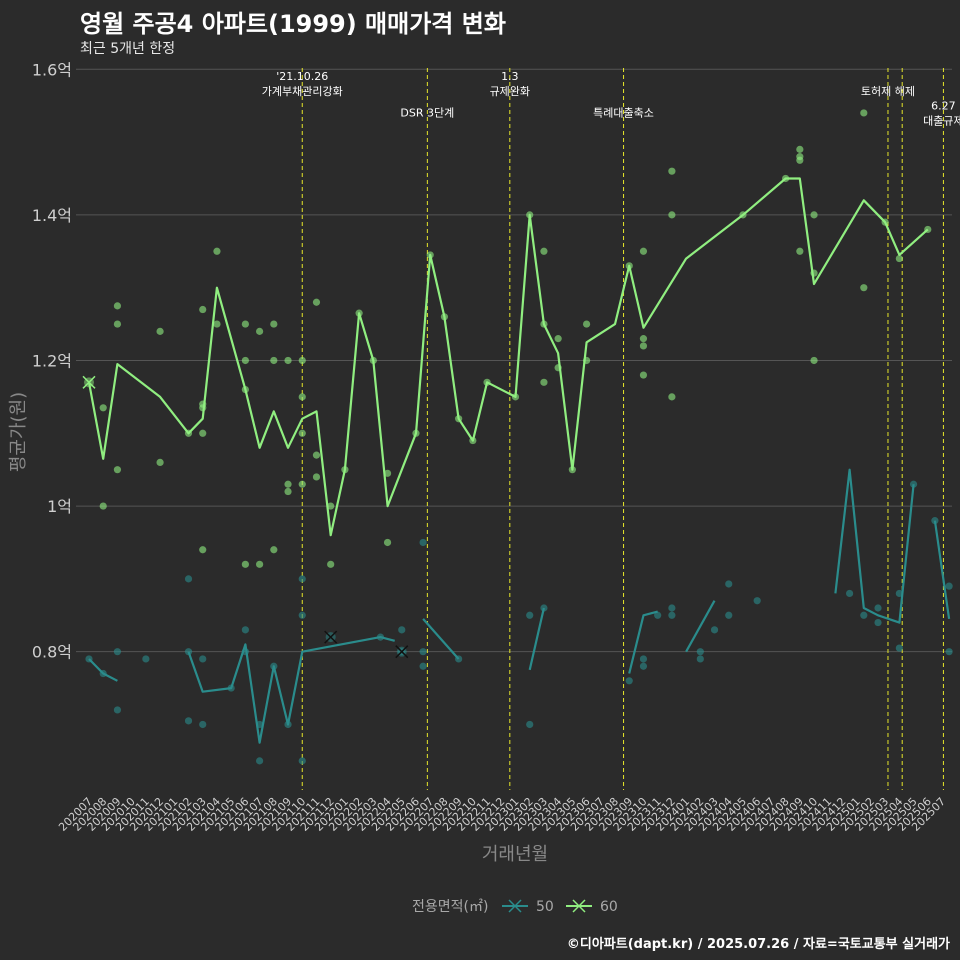 Image resolution: width=960 pixels, height=960 pixels. What do you see at coordinates (592, 907) in the screenshot?
I see `legend-entry-60: 60` at bounding box center [592, 907].